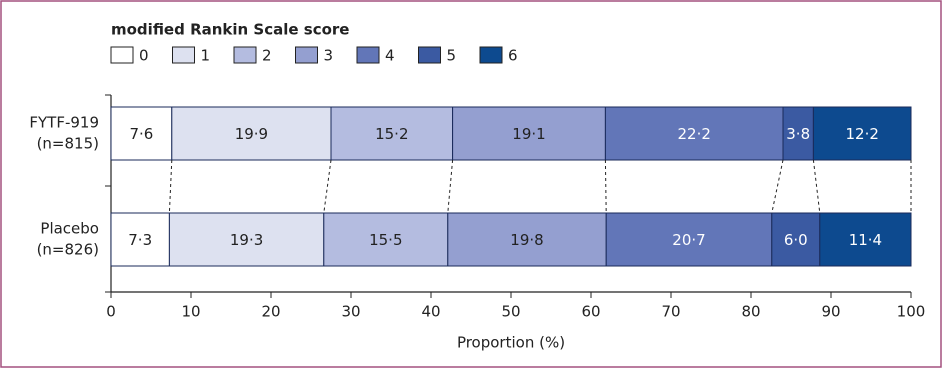  I want to click on value-label: 19·3, so click(246, 240).